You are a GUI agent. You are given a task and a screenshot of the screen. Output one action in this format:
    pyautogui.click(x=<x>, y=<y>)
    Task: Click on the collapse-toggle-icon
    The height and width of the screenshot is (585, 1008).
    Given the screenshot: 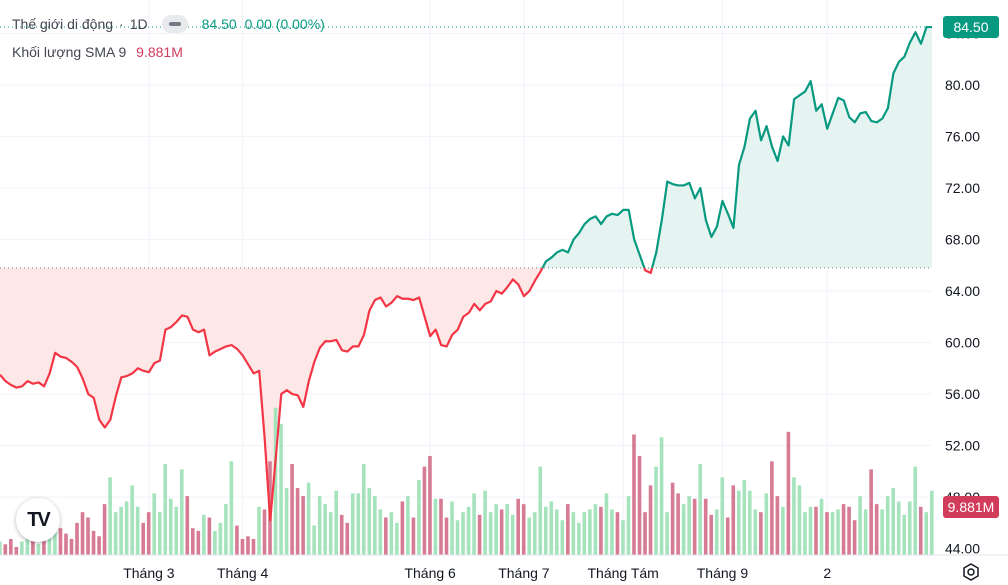 What is the action you would take?
    pyautogui.click(x=174, y=24)
    